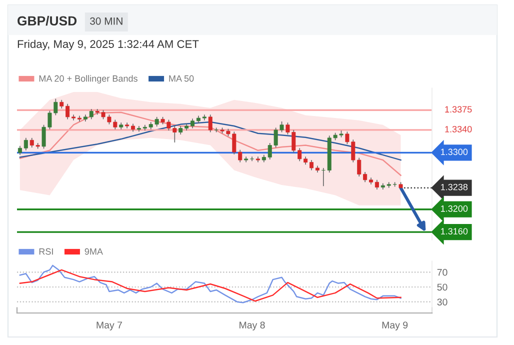  Describe the element at coordinates (454, 152) in the screenshot. I see `ref-line-label: 1.3300` at that location.